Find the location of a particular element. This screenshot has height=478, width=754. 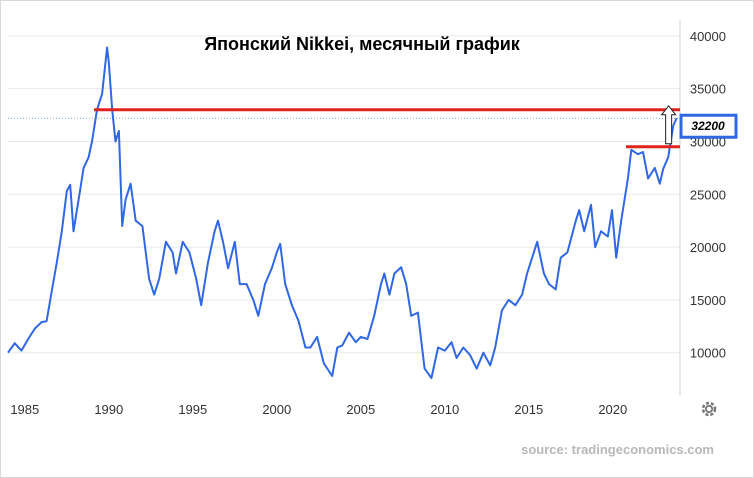

x-tick-label: 2015 is located at coordinates (528, 409).